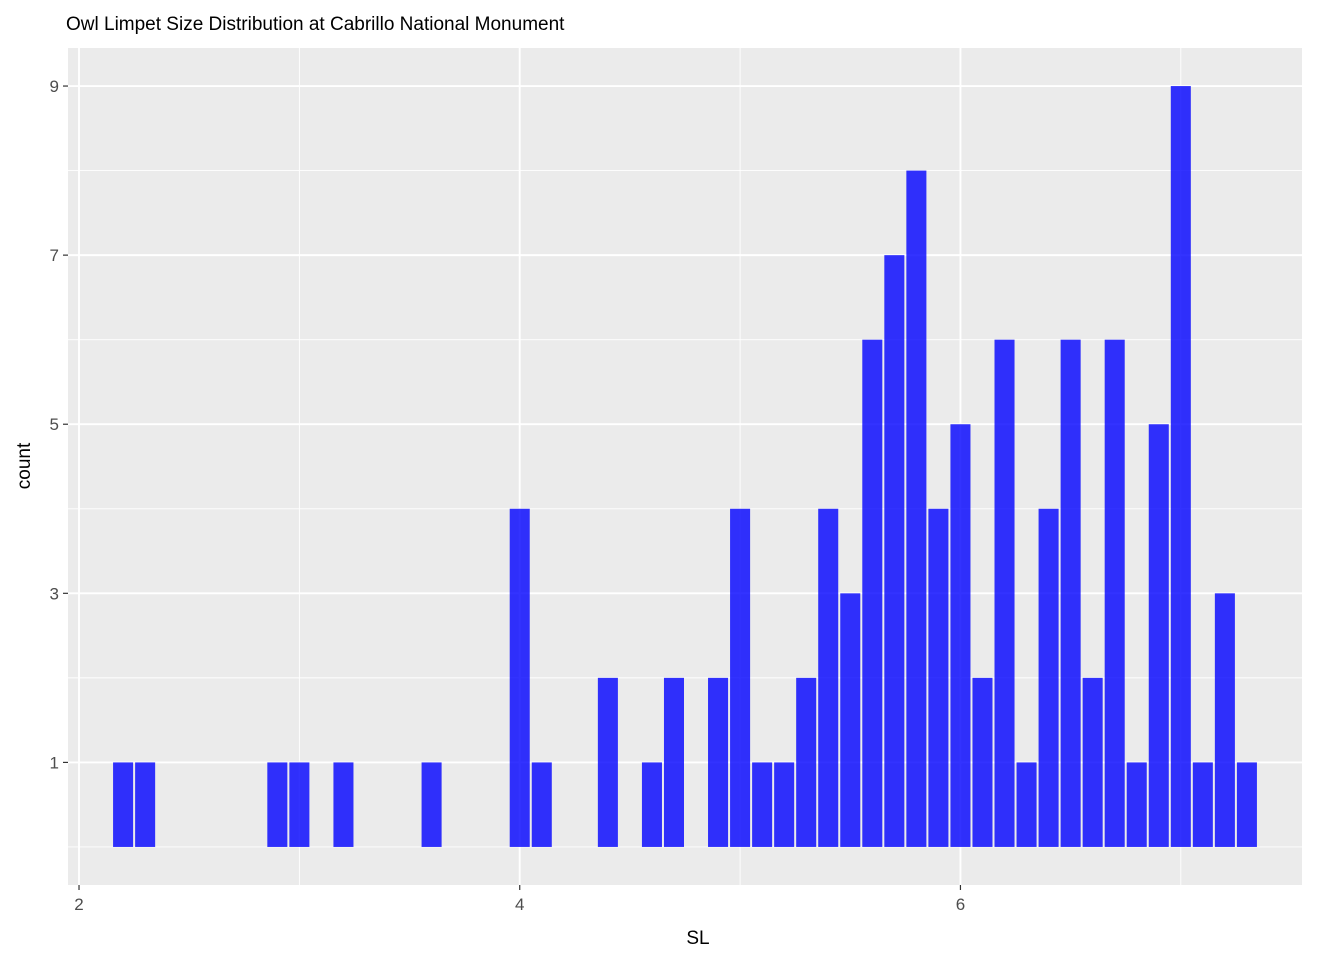  What do you see at coordinates (519, 904) in the screenshot?
I see `x-tick-label: 4` at bounding box center [519, 904].